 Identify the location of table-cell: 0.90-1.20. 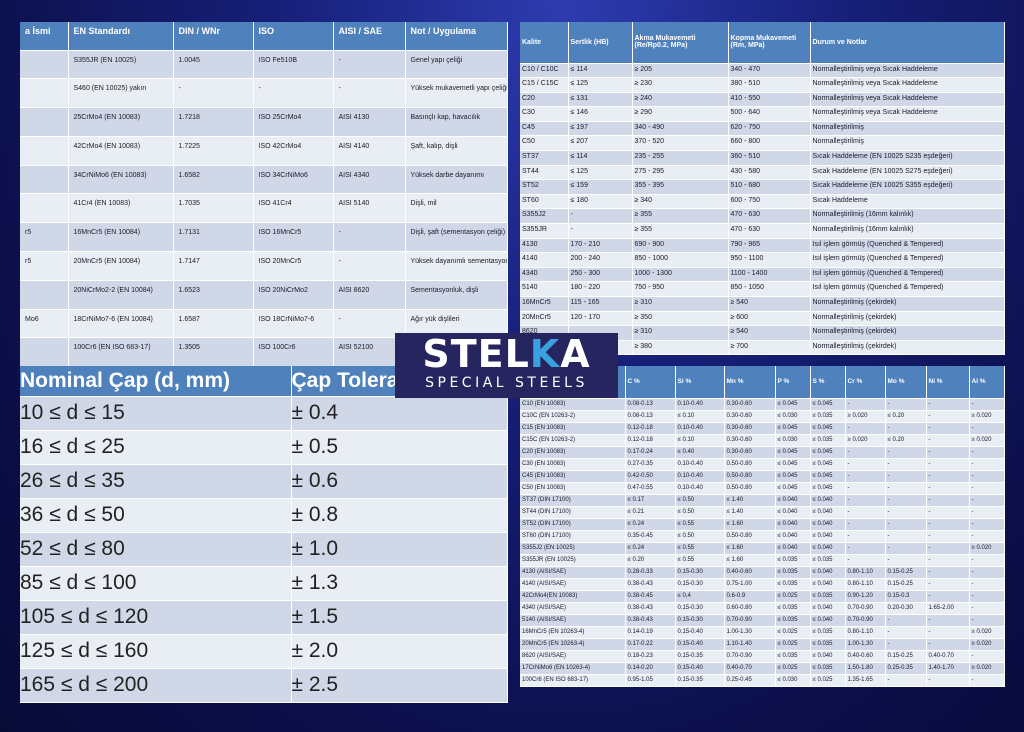
(865, 596).